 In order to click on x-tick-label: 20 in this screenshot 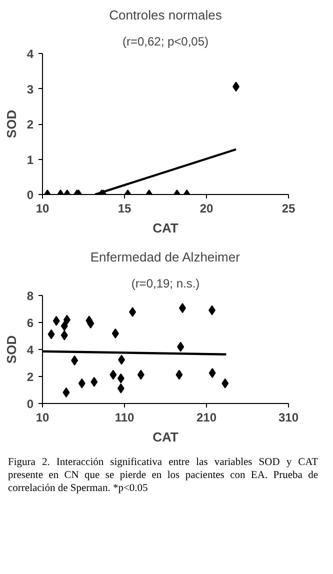, I will do `click(207, 209)`.